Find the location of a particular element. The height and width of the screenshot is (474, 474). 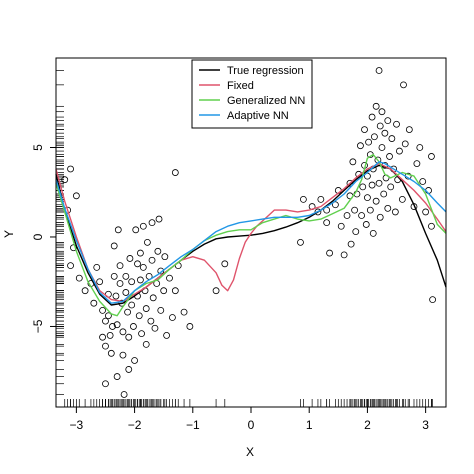

legend-label: Adaptive NN is located at coordinates (258, 116).